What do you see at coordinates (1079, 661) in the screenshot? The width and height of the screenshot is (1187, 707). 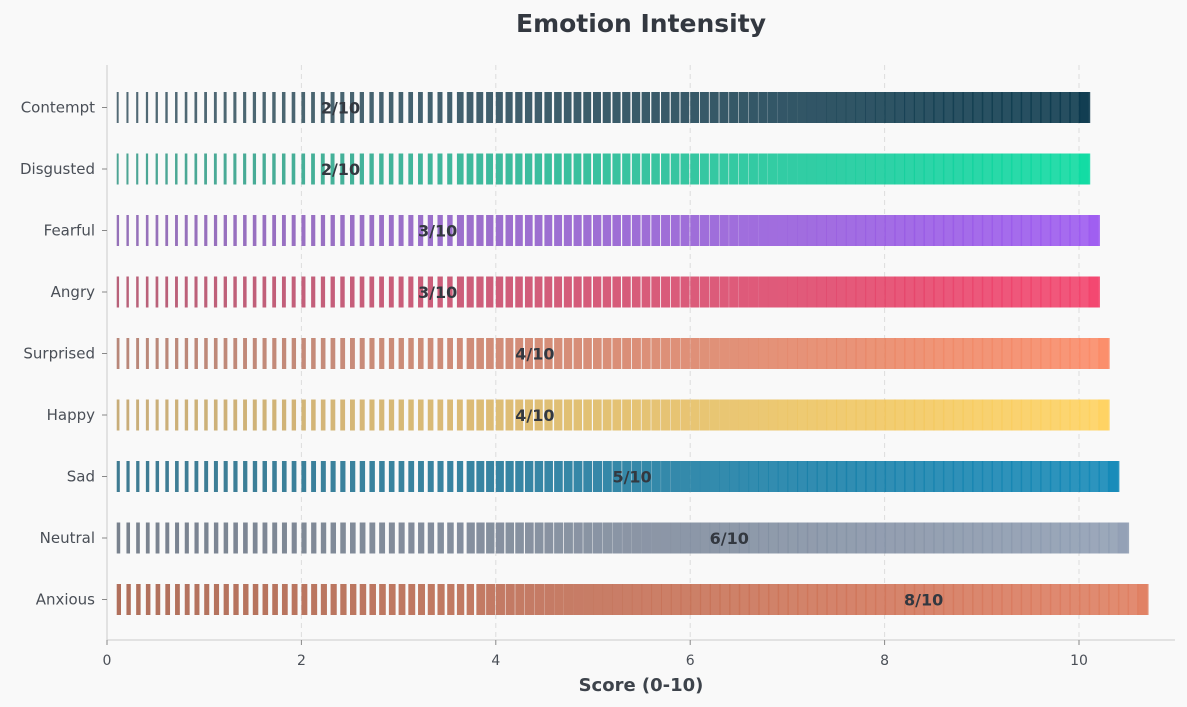 I see `x-tick-label: 10` at bounding box center [1079, 661].